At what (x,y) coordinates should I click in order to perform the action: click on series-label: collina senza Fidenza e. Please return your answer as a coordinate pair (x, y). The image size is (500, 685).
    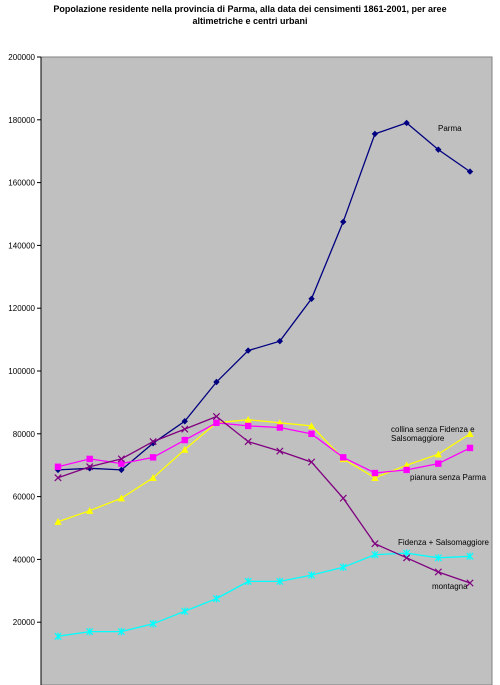
    Looking at the image, I should click on (433, 429).